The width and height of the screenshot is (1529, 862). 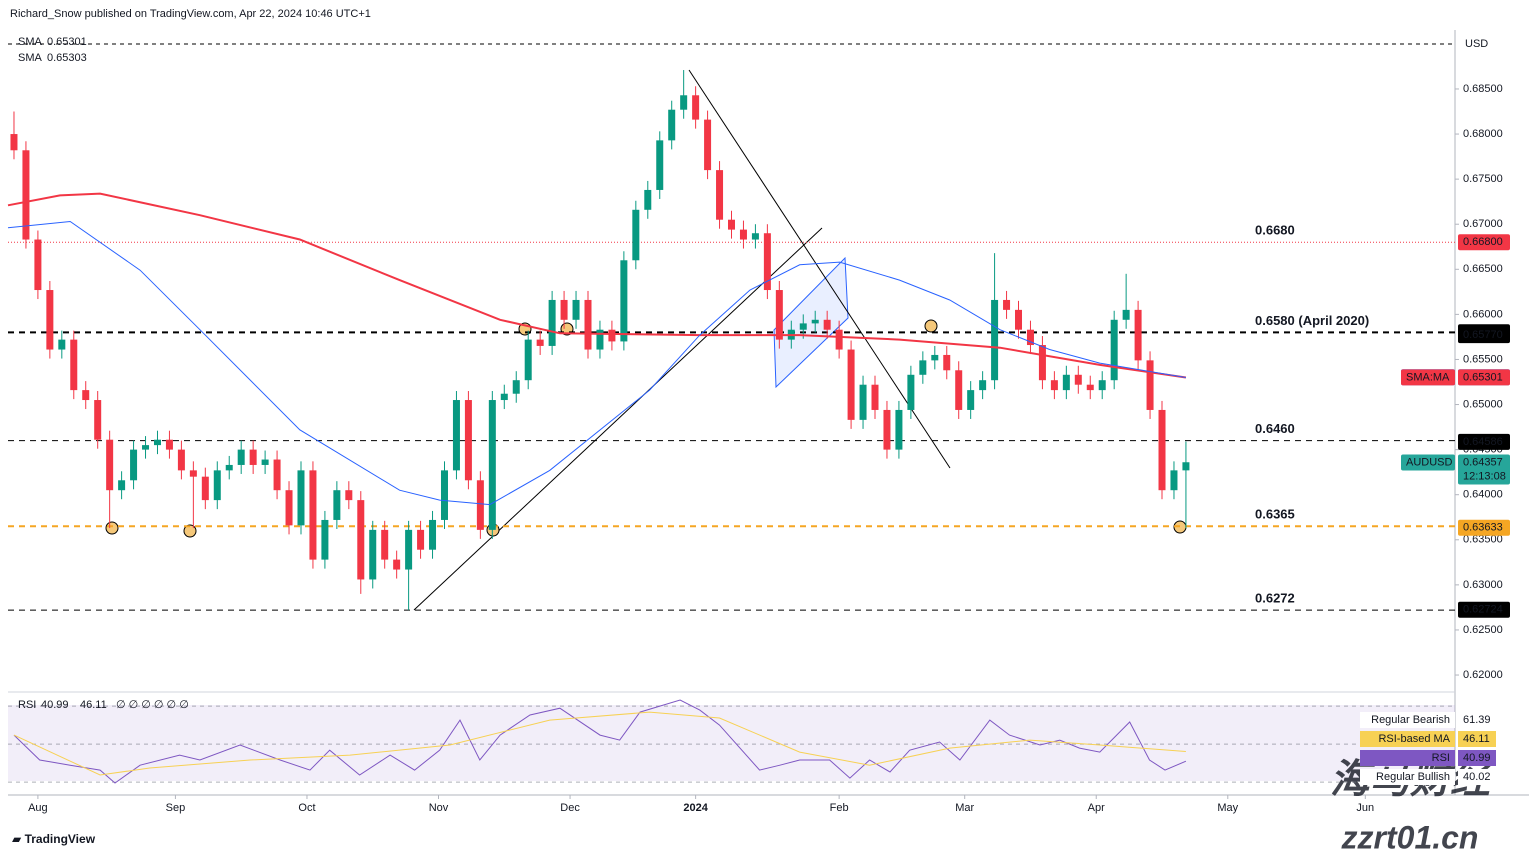 I want to click on level-label: 0.6460, so click(x=1275, y=428).